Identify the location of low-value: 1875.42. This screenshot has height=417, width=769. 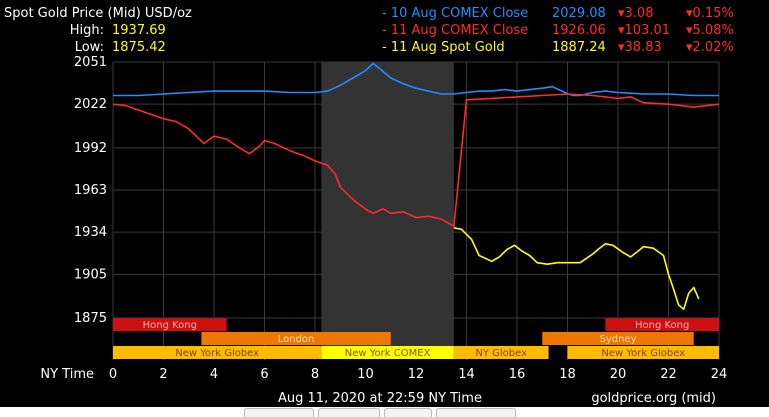
(139, 47).